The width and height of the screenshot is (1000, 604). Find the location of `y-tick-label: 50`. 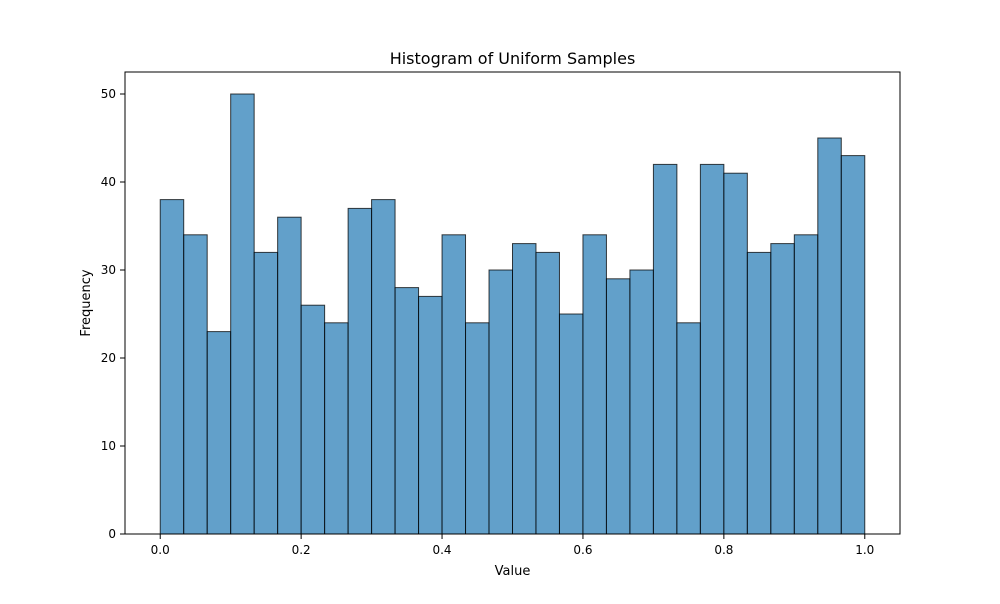

y-tick-label: 50 is located at coordinates (108, 94).